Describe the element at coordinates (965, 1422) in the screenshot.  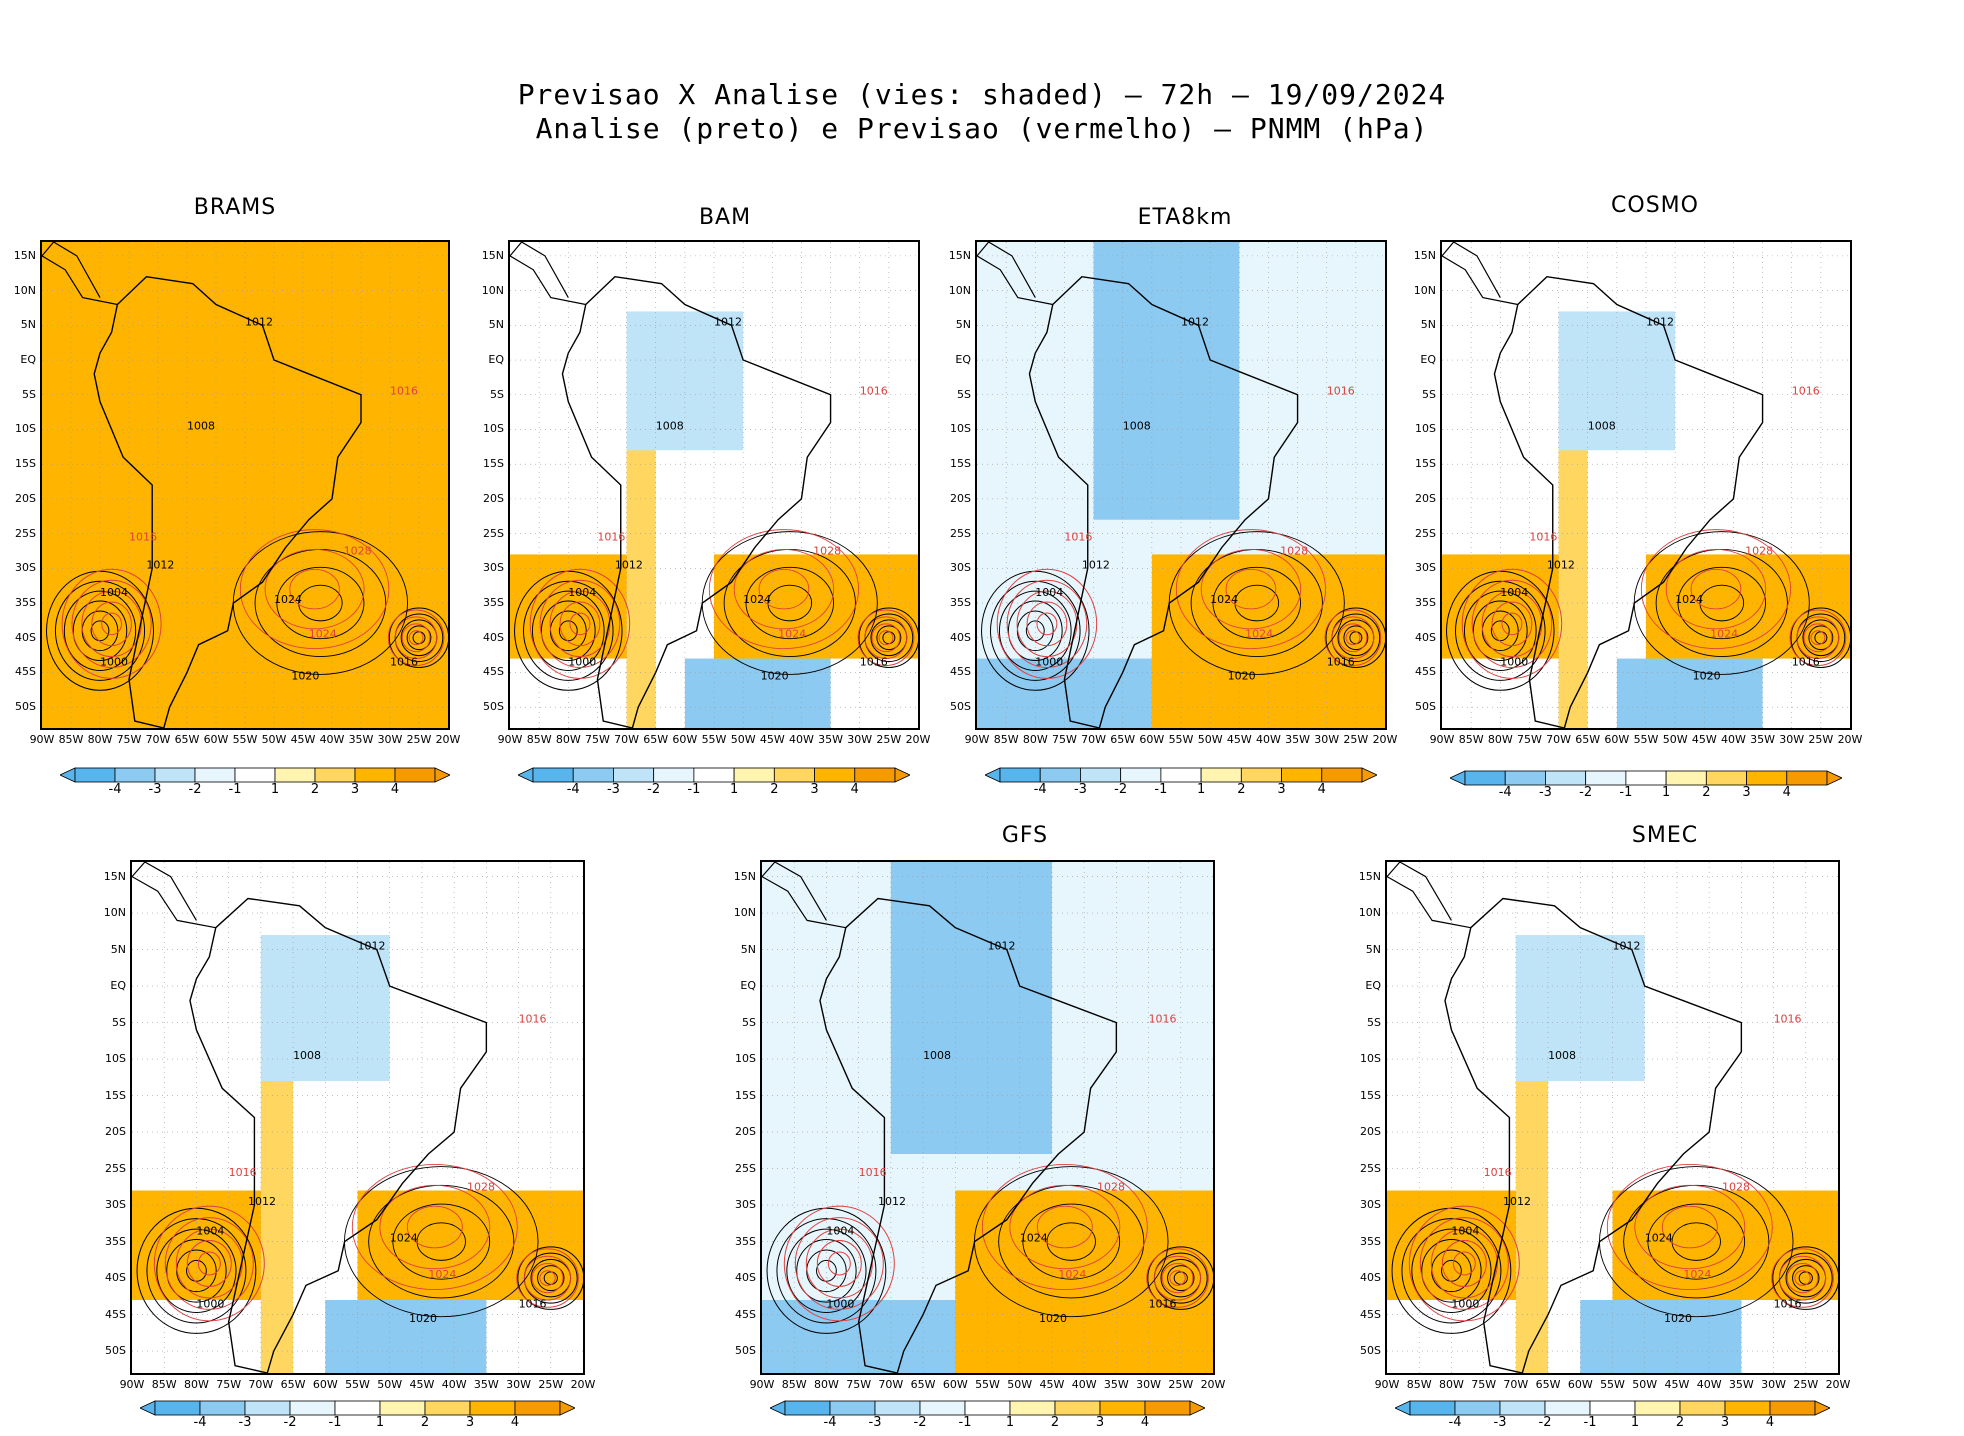
I see `colorbar-tick-label: -1` at that location.